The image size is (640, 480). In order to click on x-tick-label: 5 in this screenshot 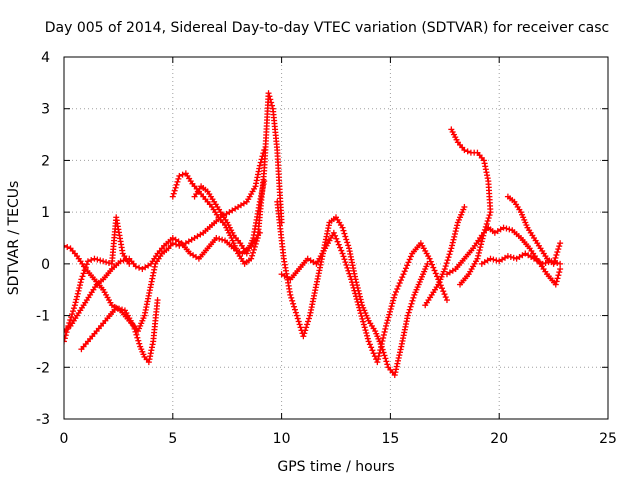, I will do `click(172, 439)`.